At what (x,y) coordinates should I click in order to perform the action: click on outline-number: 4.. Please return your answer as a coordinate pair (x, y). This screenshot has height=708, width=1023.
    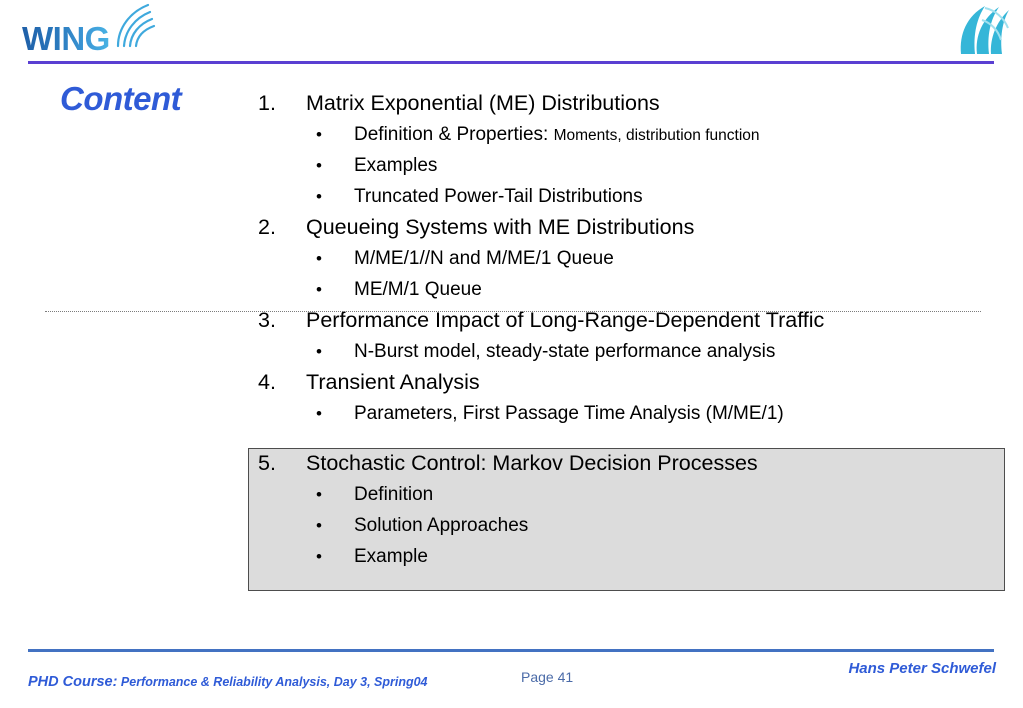
    Looking at the image, I should click on (267, 382).